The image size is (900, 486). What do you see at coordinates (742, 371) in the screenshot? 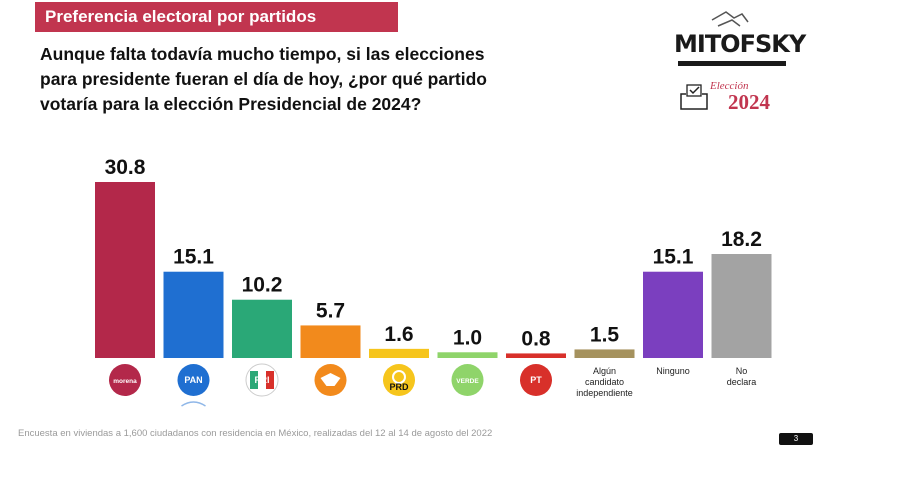
I see `category-label: No` at bounding box center [742, 371].